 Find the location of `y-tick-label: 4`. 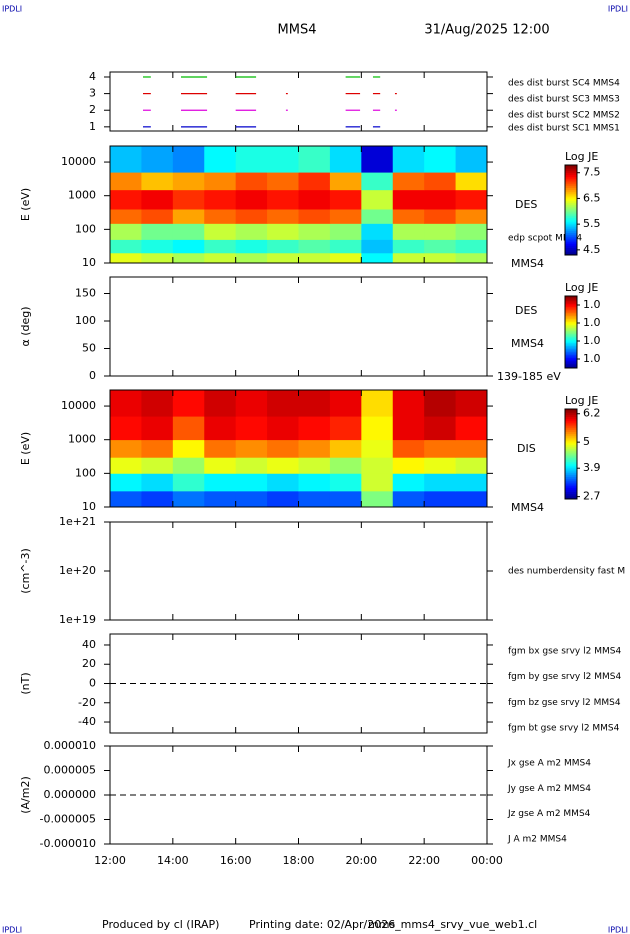

y-tick-label: 4 is located at coordinates (92, 76).